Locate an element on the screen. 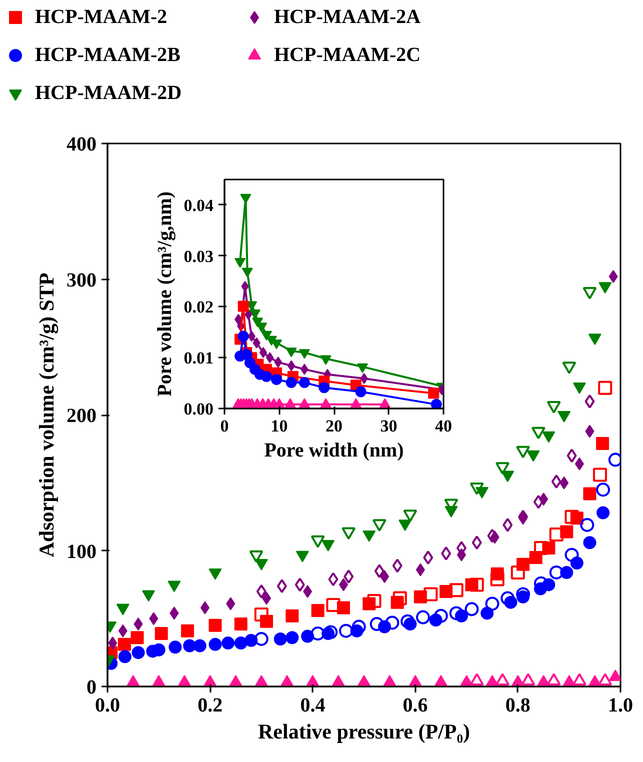 Image resolution: width=643 pixels, height=762 pixels. x-tick-label: 0.2 is located at coordinates (210, 705).